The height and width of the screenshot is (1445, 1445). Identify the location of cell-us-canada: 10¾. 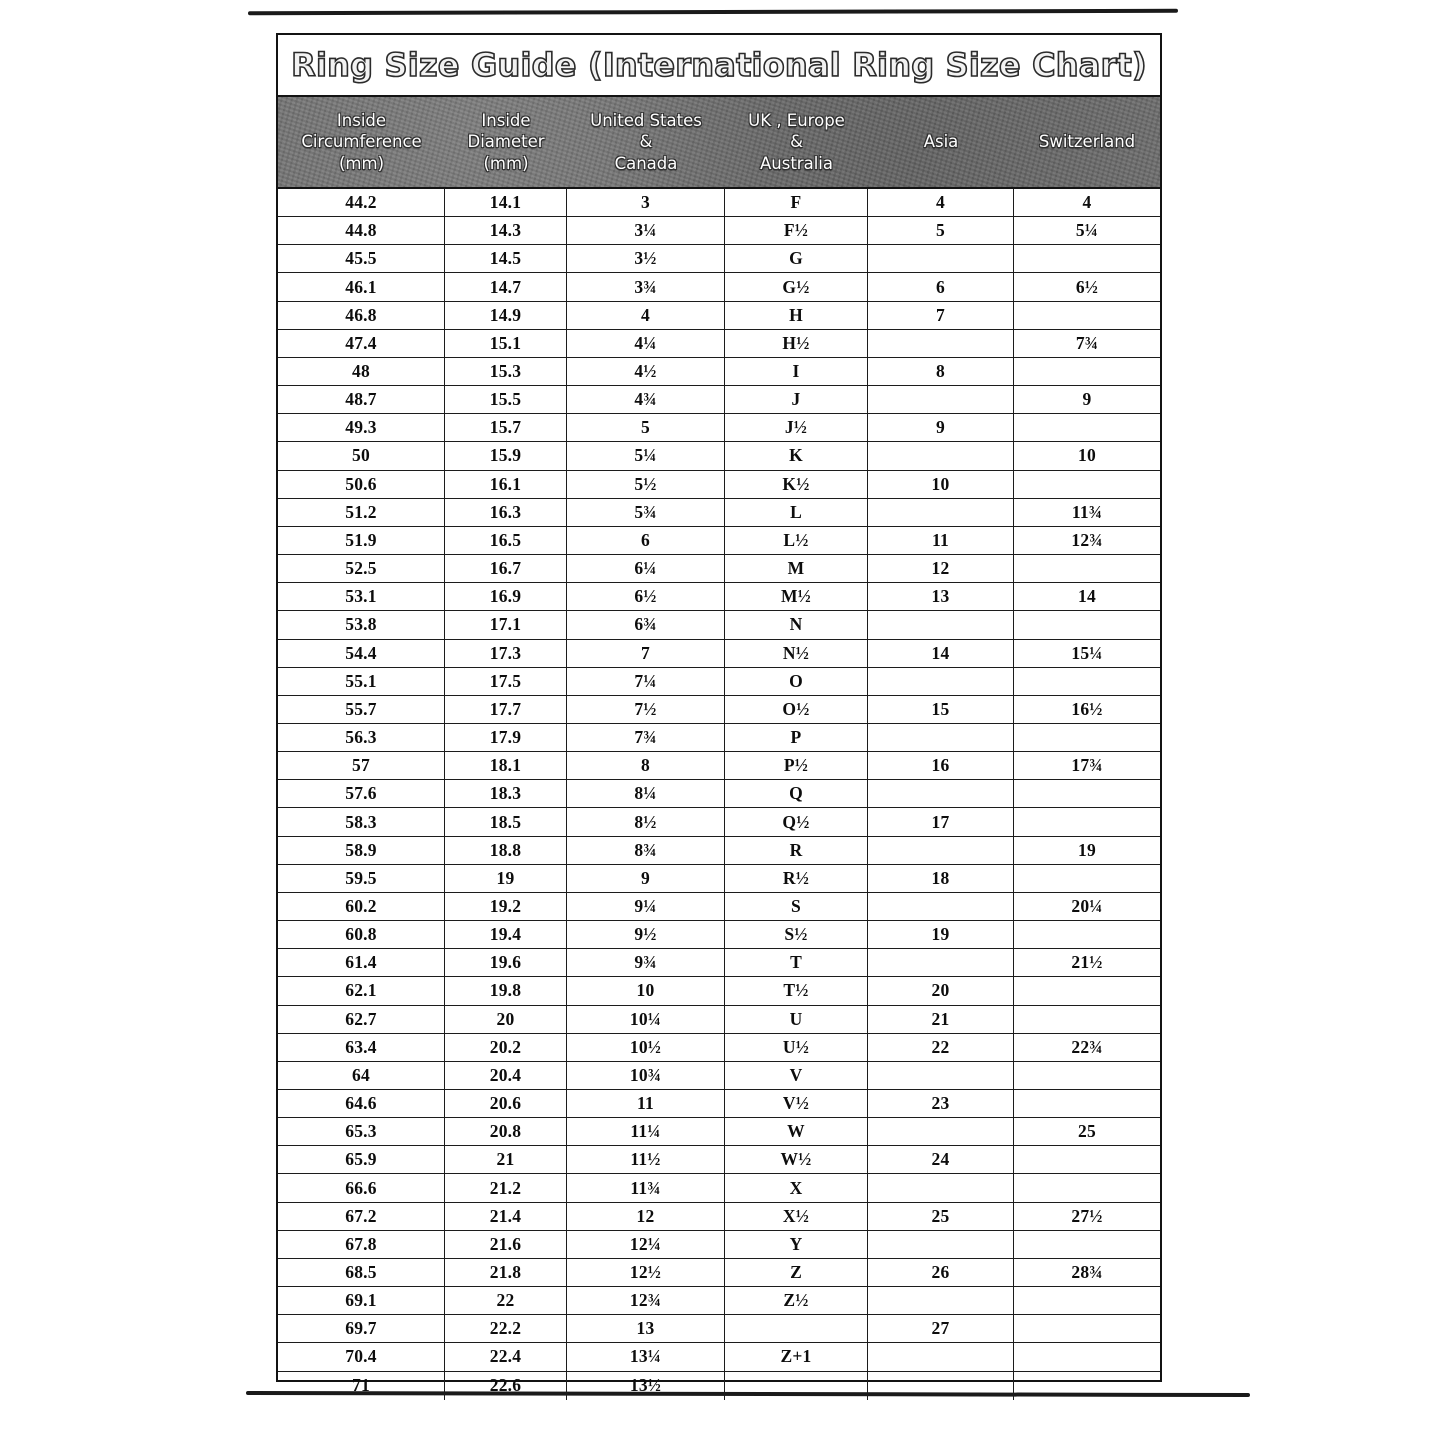
(646, 1075).